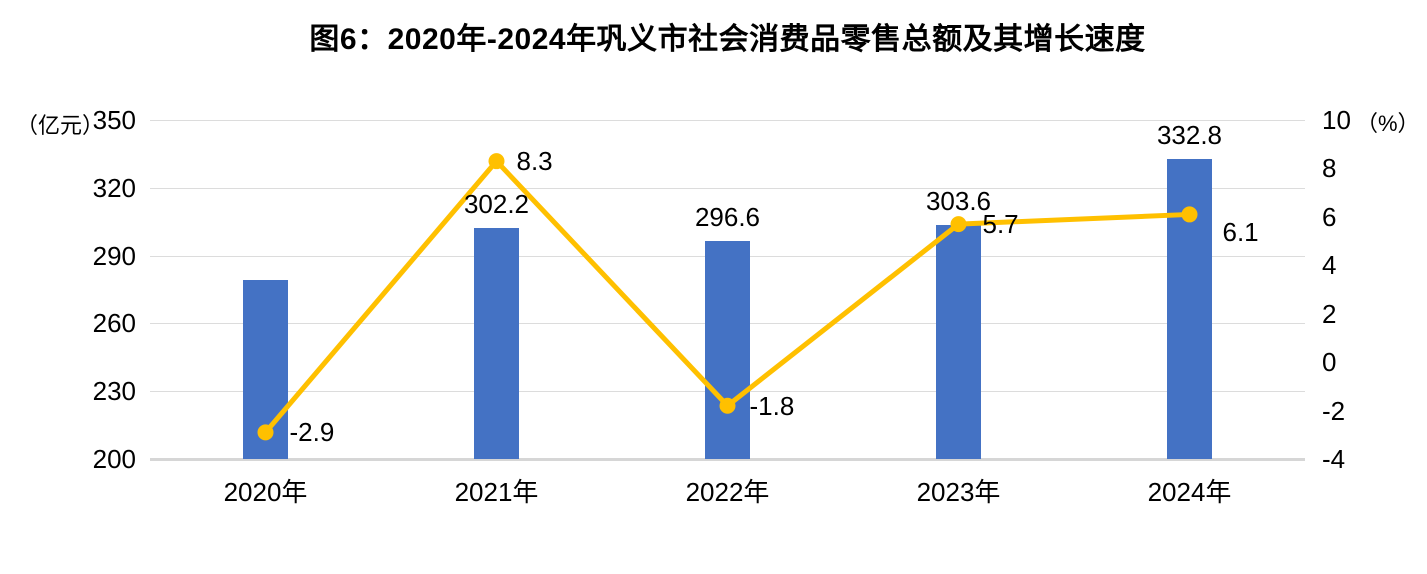 This screenshot has height=574, width=1427. What do you see at coordinates (496, 204) in the screenshot?
I see `bar-value-label-2021: 302.2` at bounding box center [496, 204].